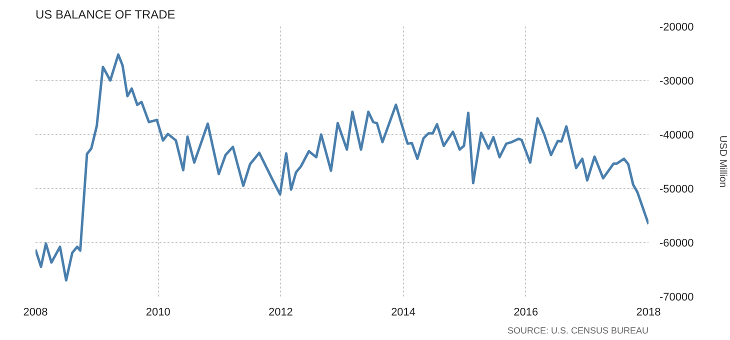 Image resolution: width=730 pixels, height=340 pixels. Describe the element at coordinates (677, 82) in the screenshot. I see `y-tick-label: -30000` at that location.